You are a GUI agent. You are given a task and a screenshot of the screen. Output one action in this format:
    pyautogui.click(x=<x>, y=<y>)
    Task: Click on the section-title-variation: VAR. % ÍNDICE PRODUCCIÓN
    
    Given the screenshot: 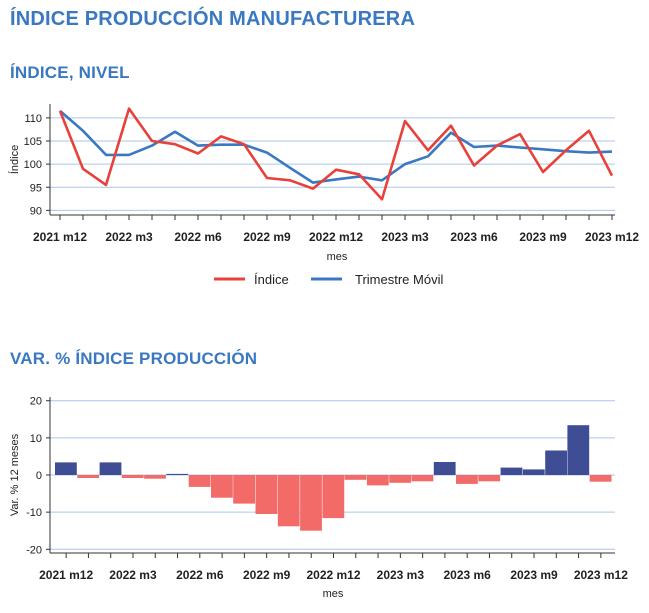 What is the action you would take?
    pyautogui.click(x=134, y=358)
    